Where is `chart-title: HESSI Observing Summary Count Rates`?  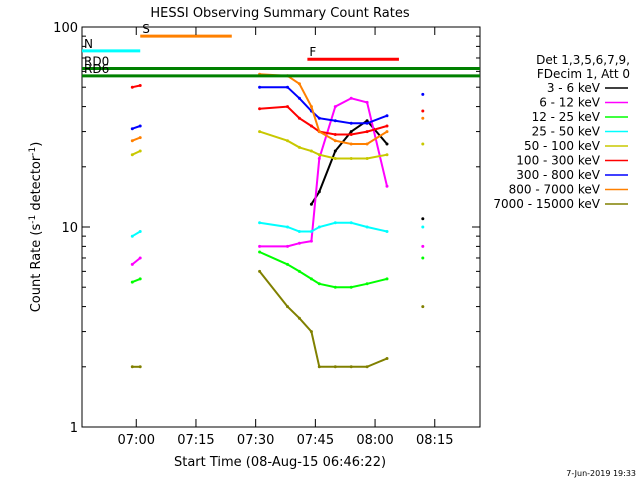 chart-title: HESSI Observing Summary Count Rates is located at coordinates (279, 13).